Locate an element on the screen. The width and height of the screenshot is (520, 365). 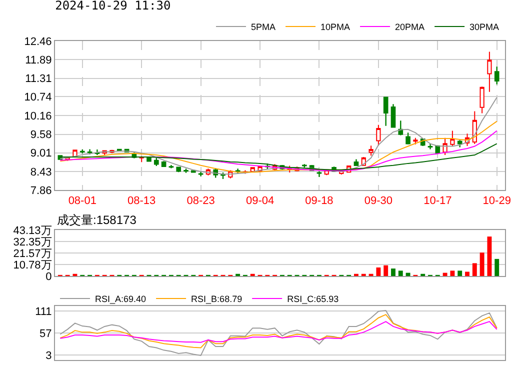
y-tick-label: 32.35万 is located at coordinates (32, 242).